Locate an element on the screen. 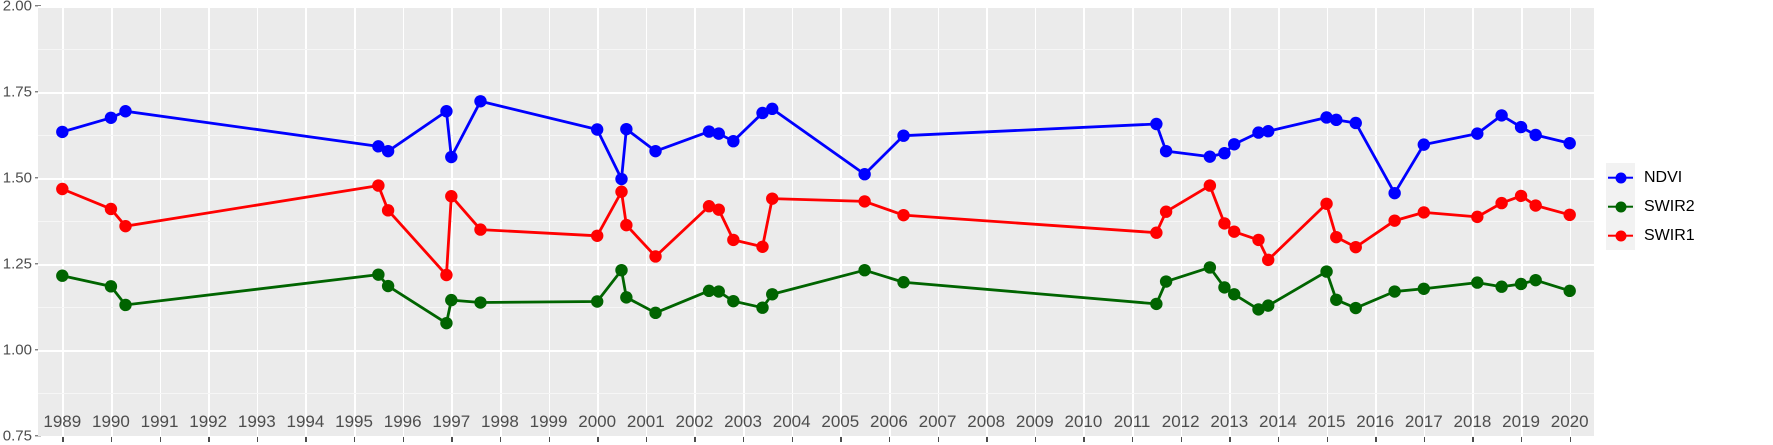 This screenshot has width=1773, height=445. legend-item-ndvi: NDVI is located at coordinates (1650, 177).